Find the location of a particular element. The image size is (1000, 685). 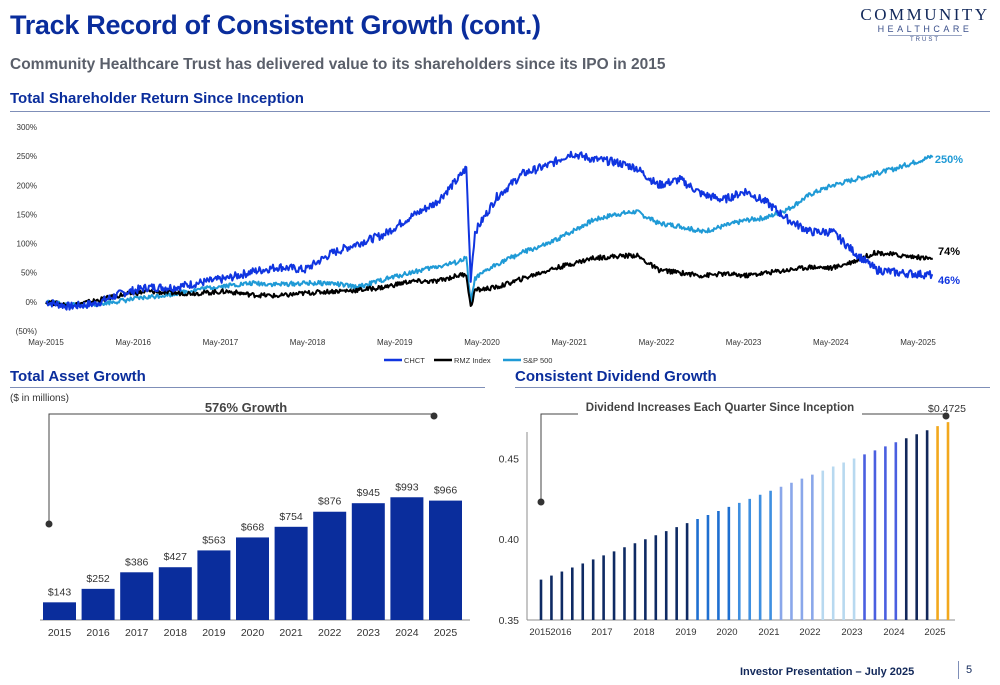

asset-bar-value-label: $143 is located at coordinates (60, 592).